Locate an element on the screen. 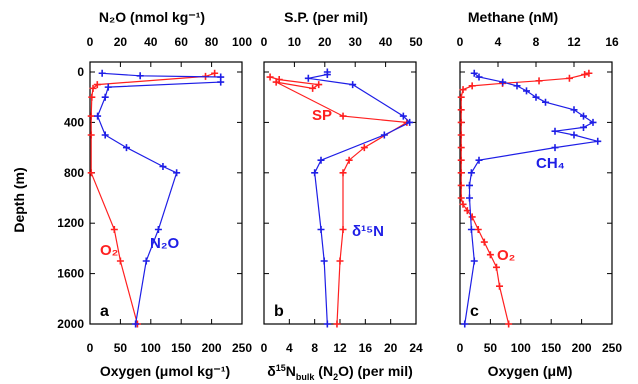 Image resolution: width=638 pixels, height=384 pixels. top-tick-label: 50 is located at coordinates (416, 42).